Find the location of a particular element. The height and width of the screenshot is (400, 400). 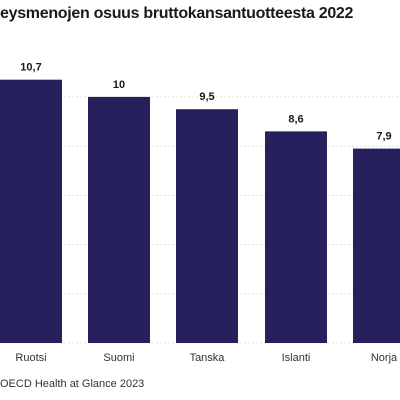

category-label: Islanti is located at coordinates (296, 358).